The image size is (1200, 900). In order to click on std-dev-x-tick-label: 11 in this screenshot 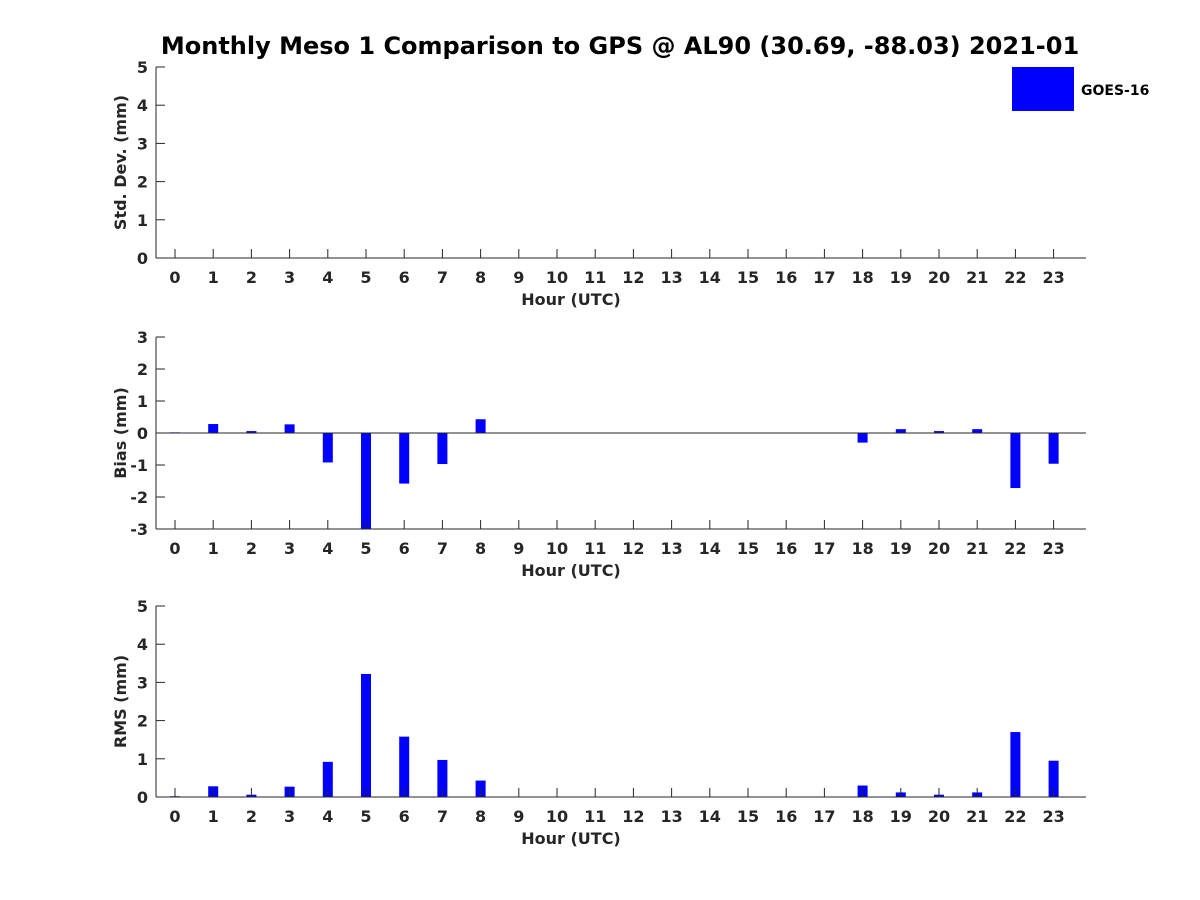, I will do `click(595, 277)`.